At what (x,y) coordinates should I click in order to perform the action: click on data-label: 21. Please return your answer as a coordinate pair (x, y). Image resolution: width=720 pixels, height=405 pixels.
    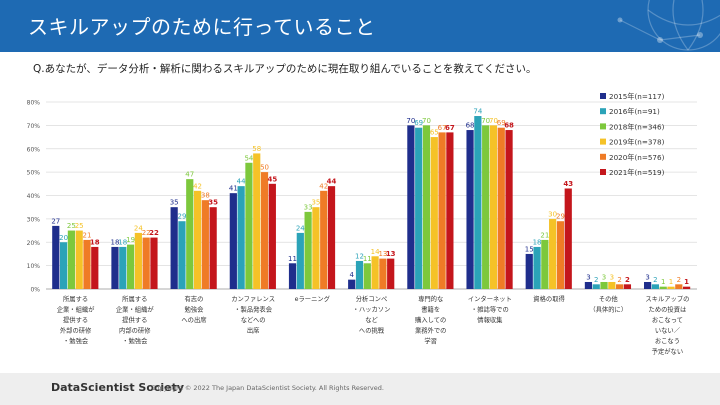
    Looking at the image, I should click on (87, 235).